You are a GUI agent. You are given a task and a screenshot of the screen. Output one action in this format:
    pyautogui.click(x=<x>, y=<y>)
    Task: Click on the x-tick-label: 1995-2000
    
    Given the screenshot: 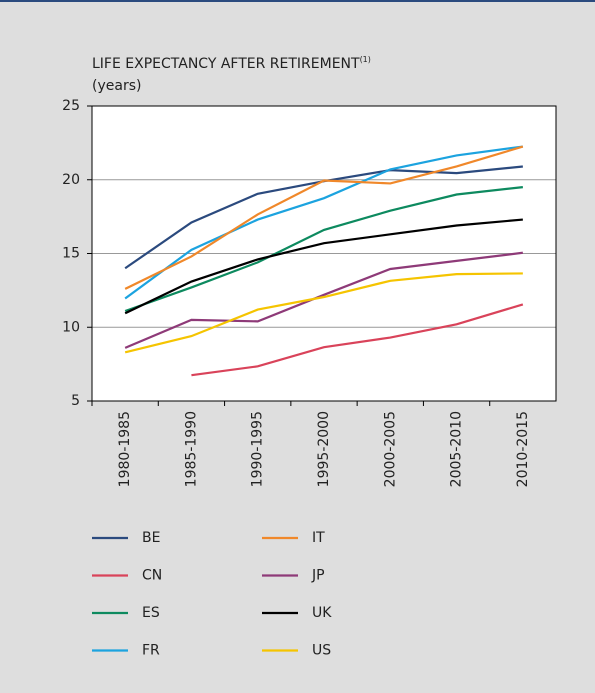 What is the action you would take?
    pyautogui.click(x=324, y=449)
    